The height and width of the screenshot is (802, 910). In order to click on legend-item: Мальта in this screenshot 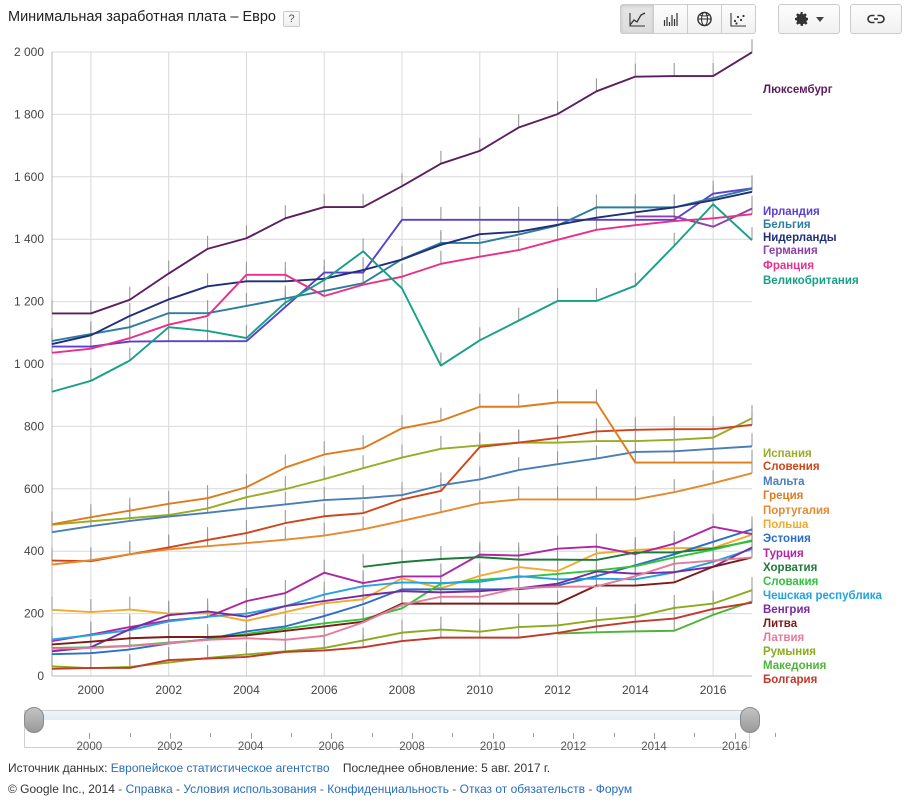, I will do `click(784, 482)`.